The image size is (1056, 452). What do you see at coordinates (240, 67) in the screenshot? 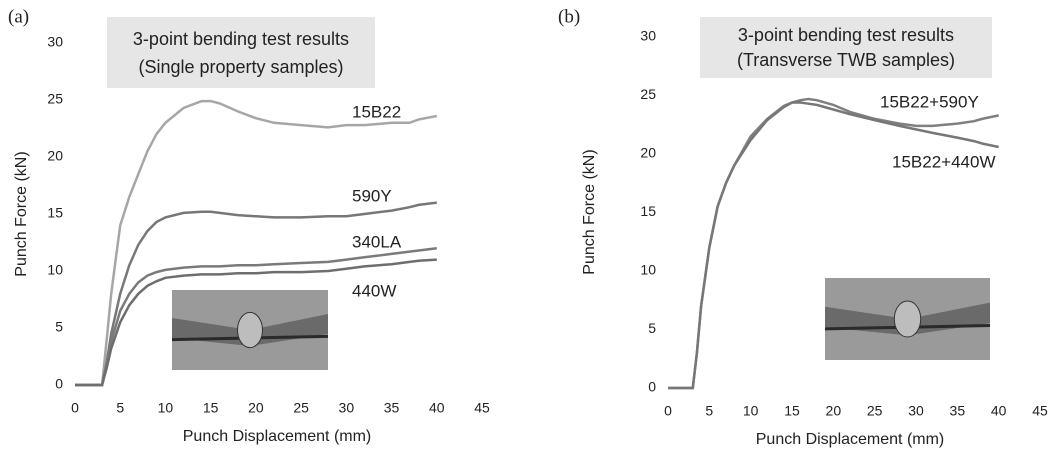
I see `chart-subtitle: (Single property samples)` at bounding box center [240, 67].